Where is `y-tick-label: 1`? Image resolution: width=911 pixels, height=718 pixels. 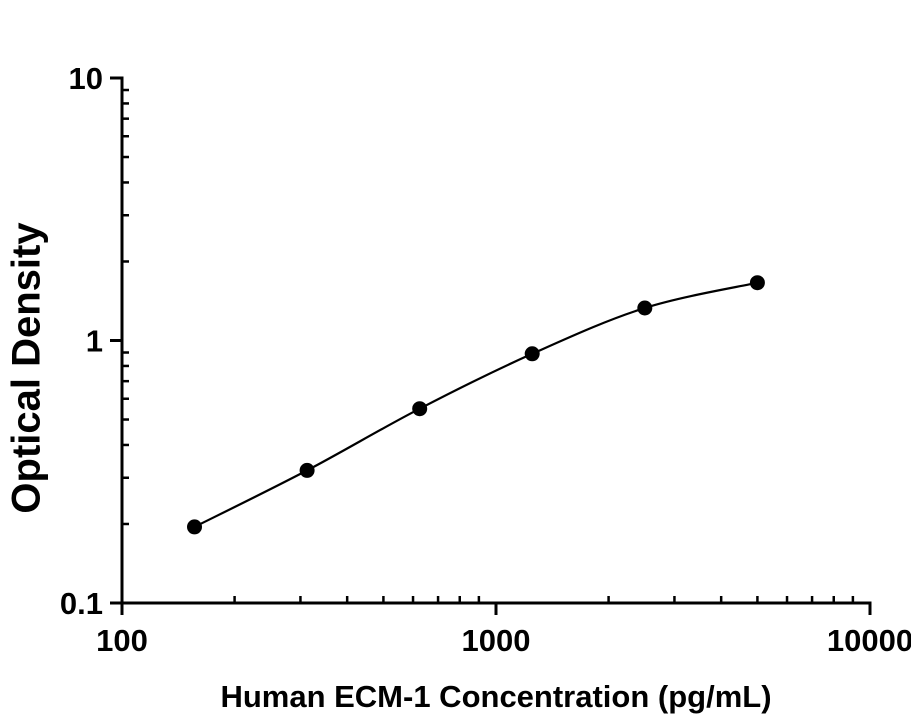 y-tick-label: 1 is located at coordinates (94, 341).